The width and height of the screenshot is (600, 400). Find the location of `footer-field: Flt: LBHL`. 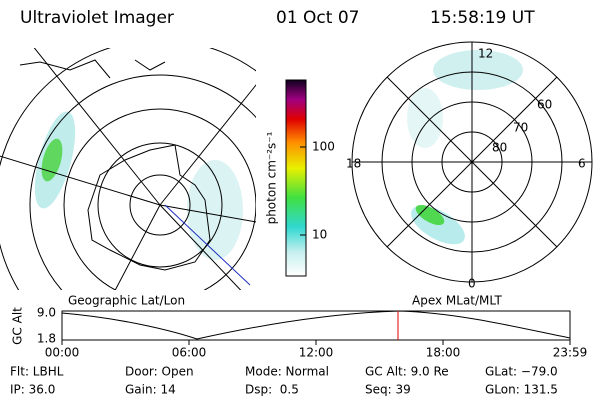

footer-field: Flt: LBHL is located at coordinates (37, 372).